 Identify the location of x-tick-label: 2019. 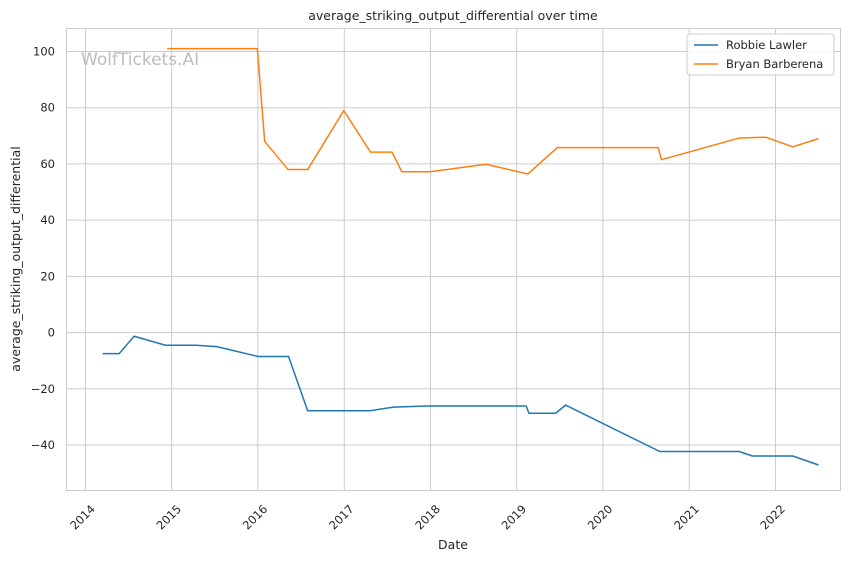
(514, 517).